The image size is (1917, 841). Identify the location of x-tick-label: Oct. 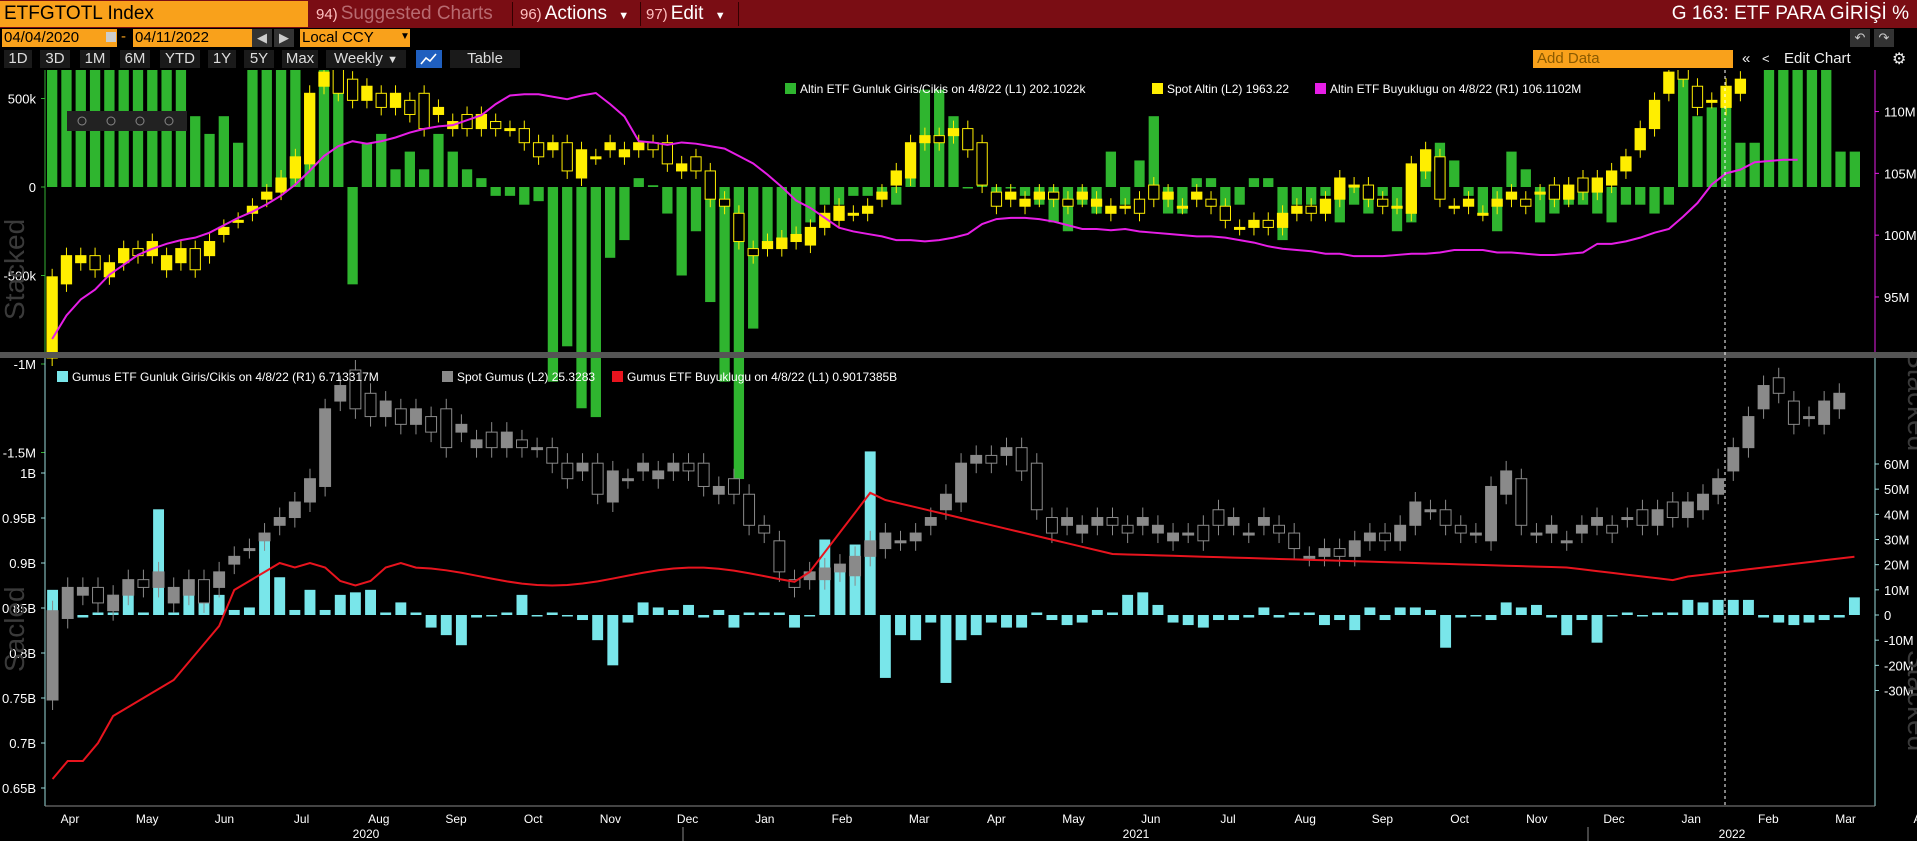
(533, 819).